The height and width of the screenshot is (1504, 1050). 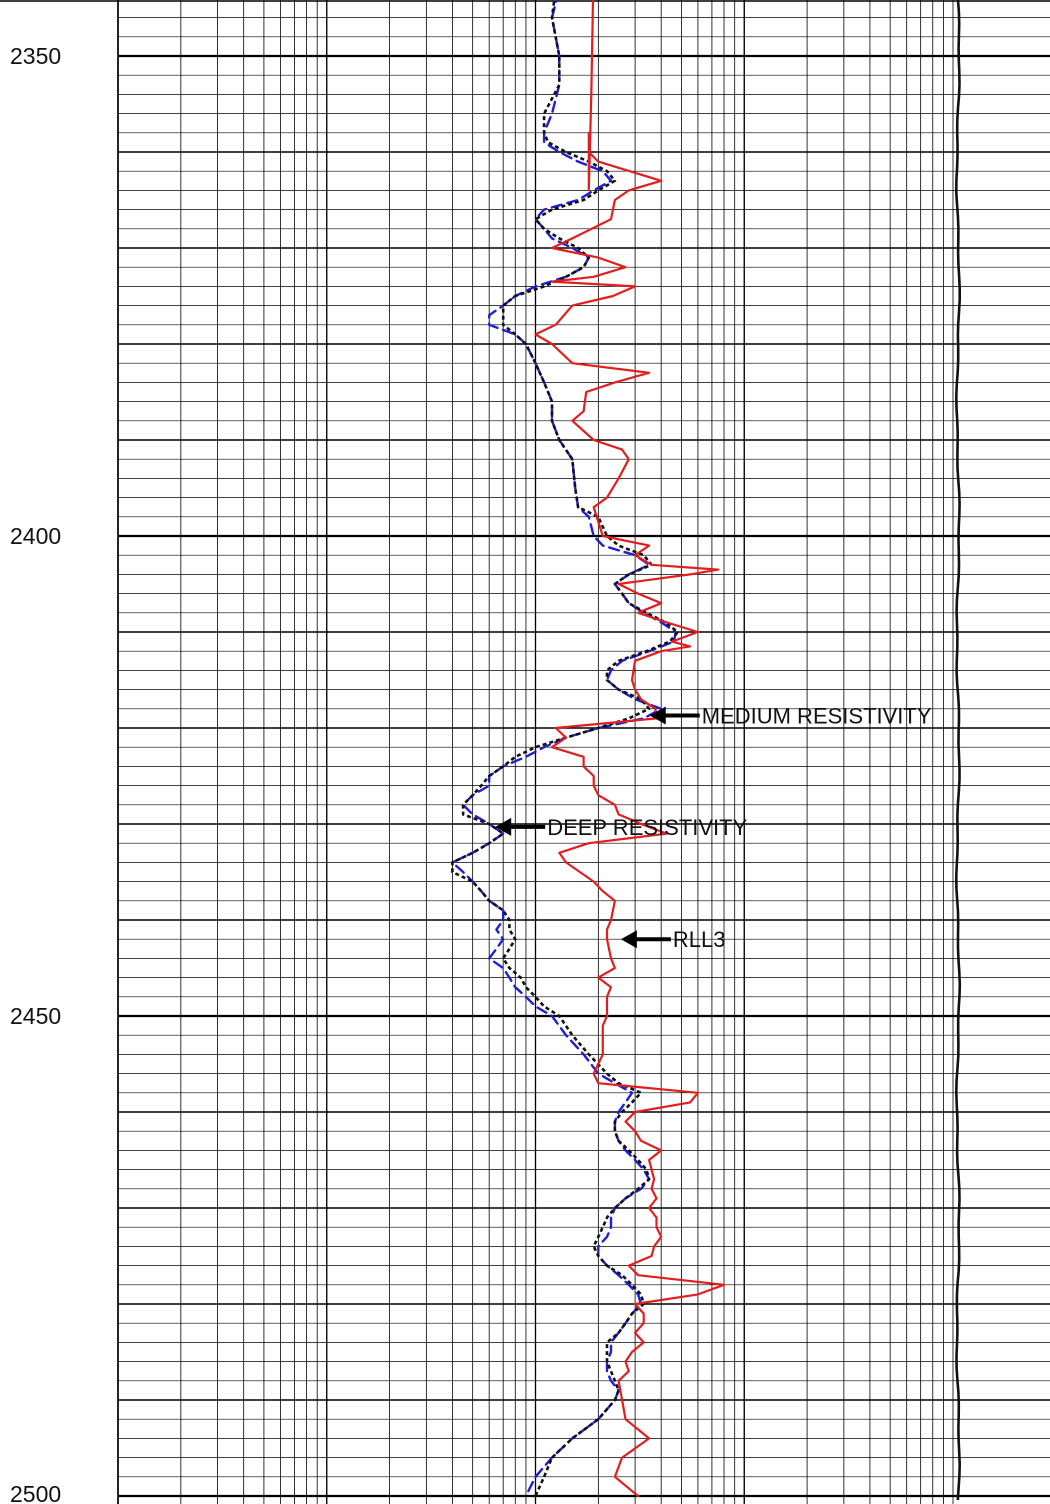 What do you see at coordinates (647, 827) in the screenshot?
I see `annotation-label: DEEP RESISTIVITY` at bounding box center [647, 827].